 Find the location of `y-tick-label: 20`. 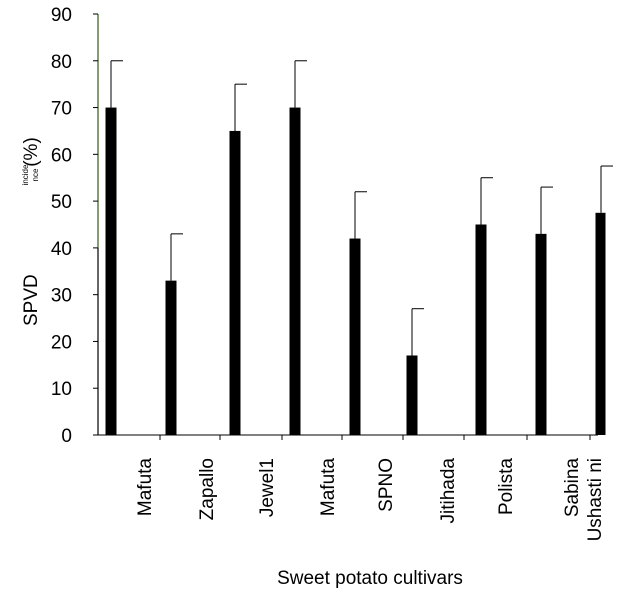

y-tick-label: 20 is located at coordinates (61, 342).